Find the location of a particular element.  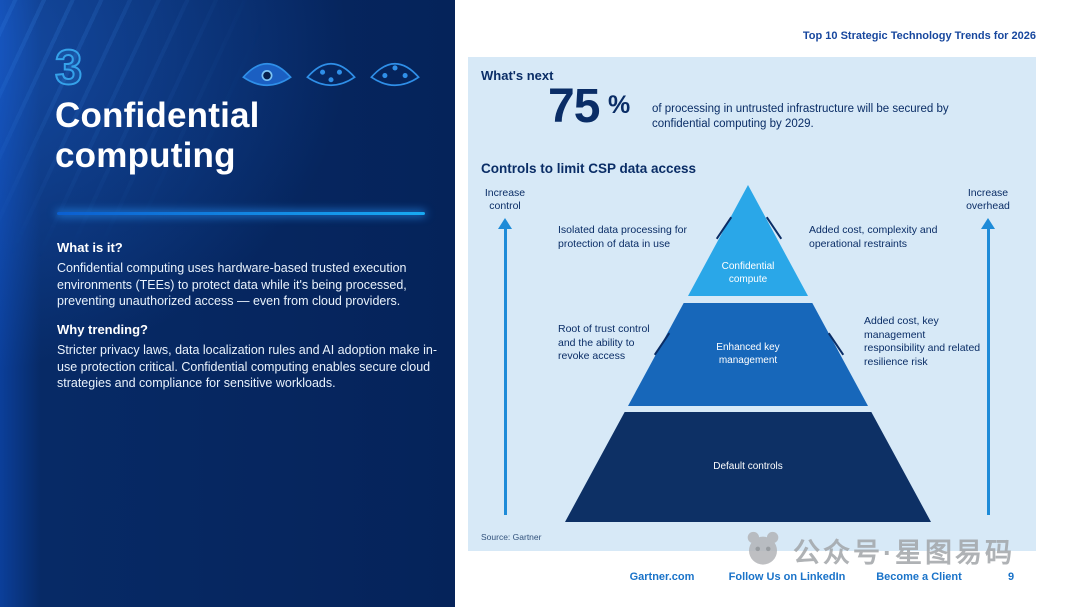

trend-number: 3 is located at coordinates (69, 68).